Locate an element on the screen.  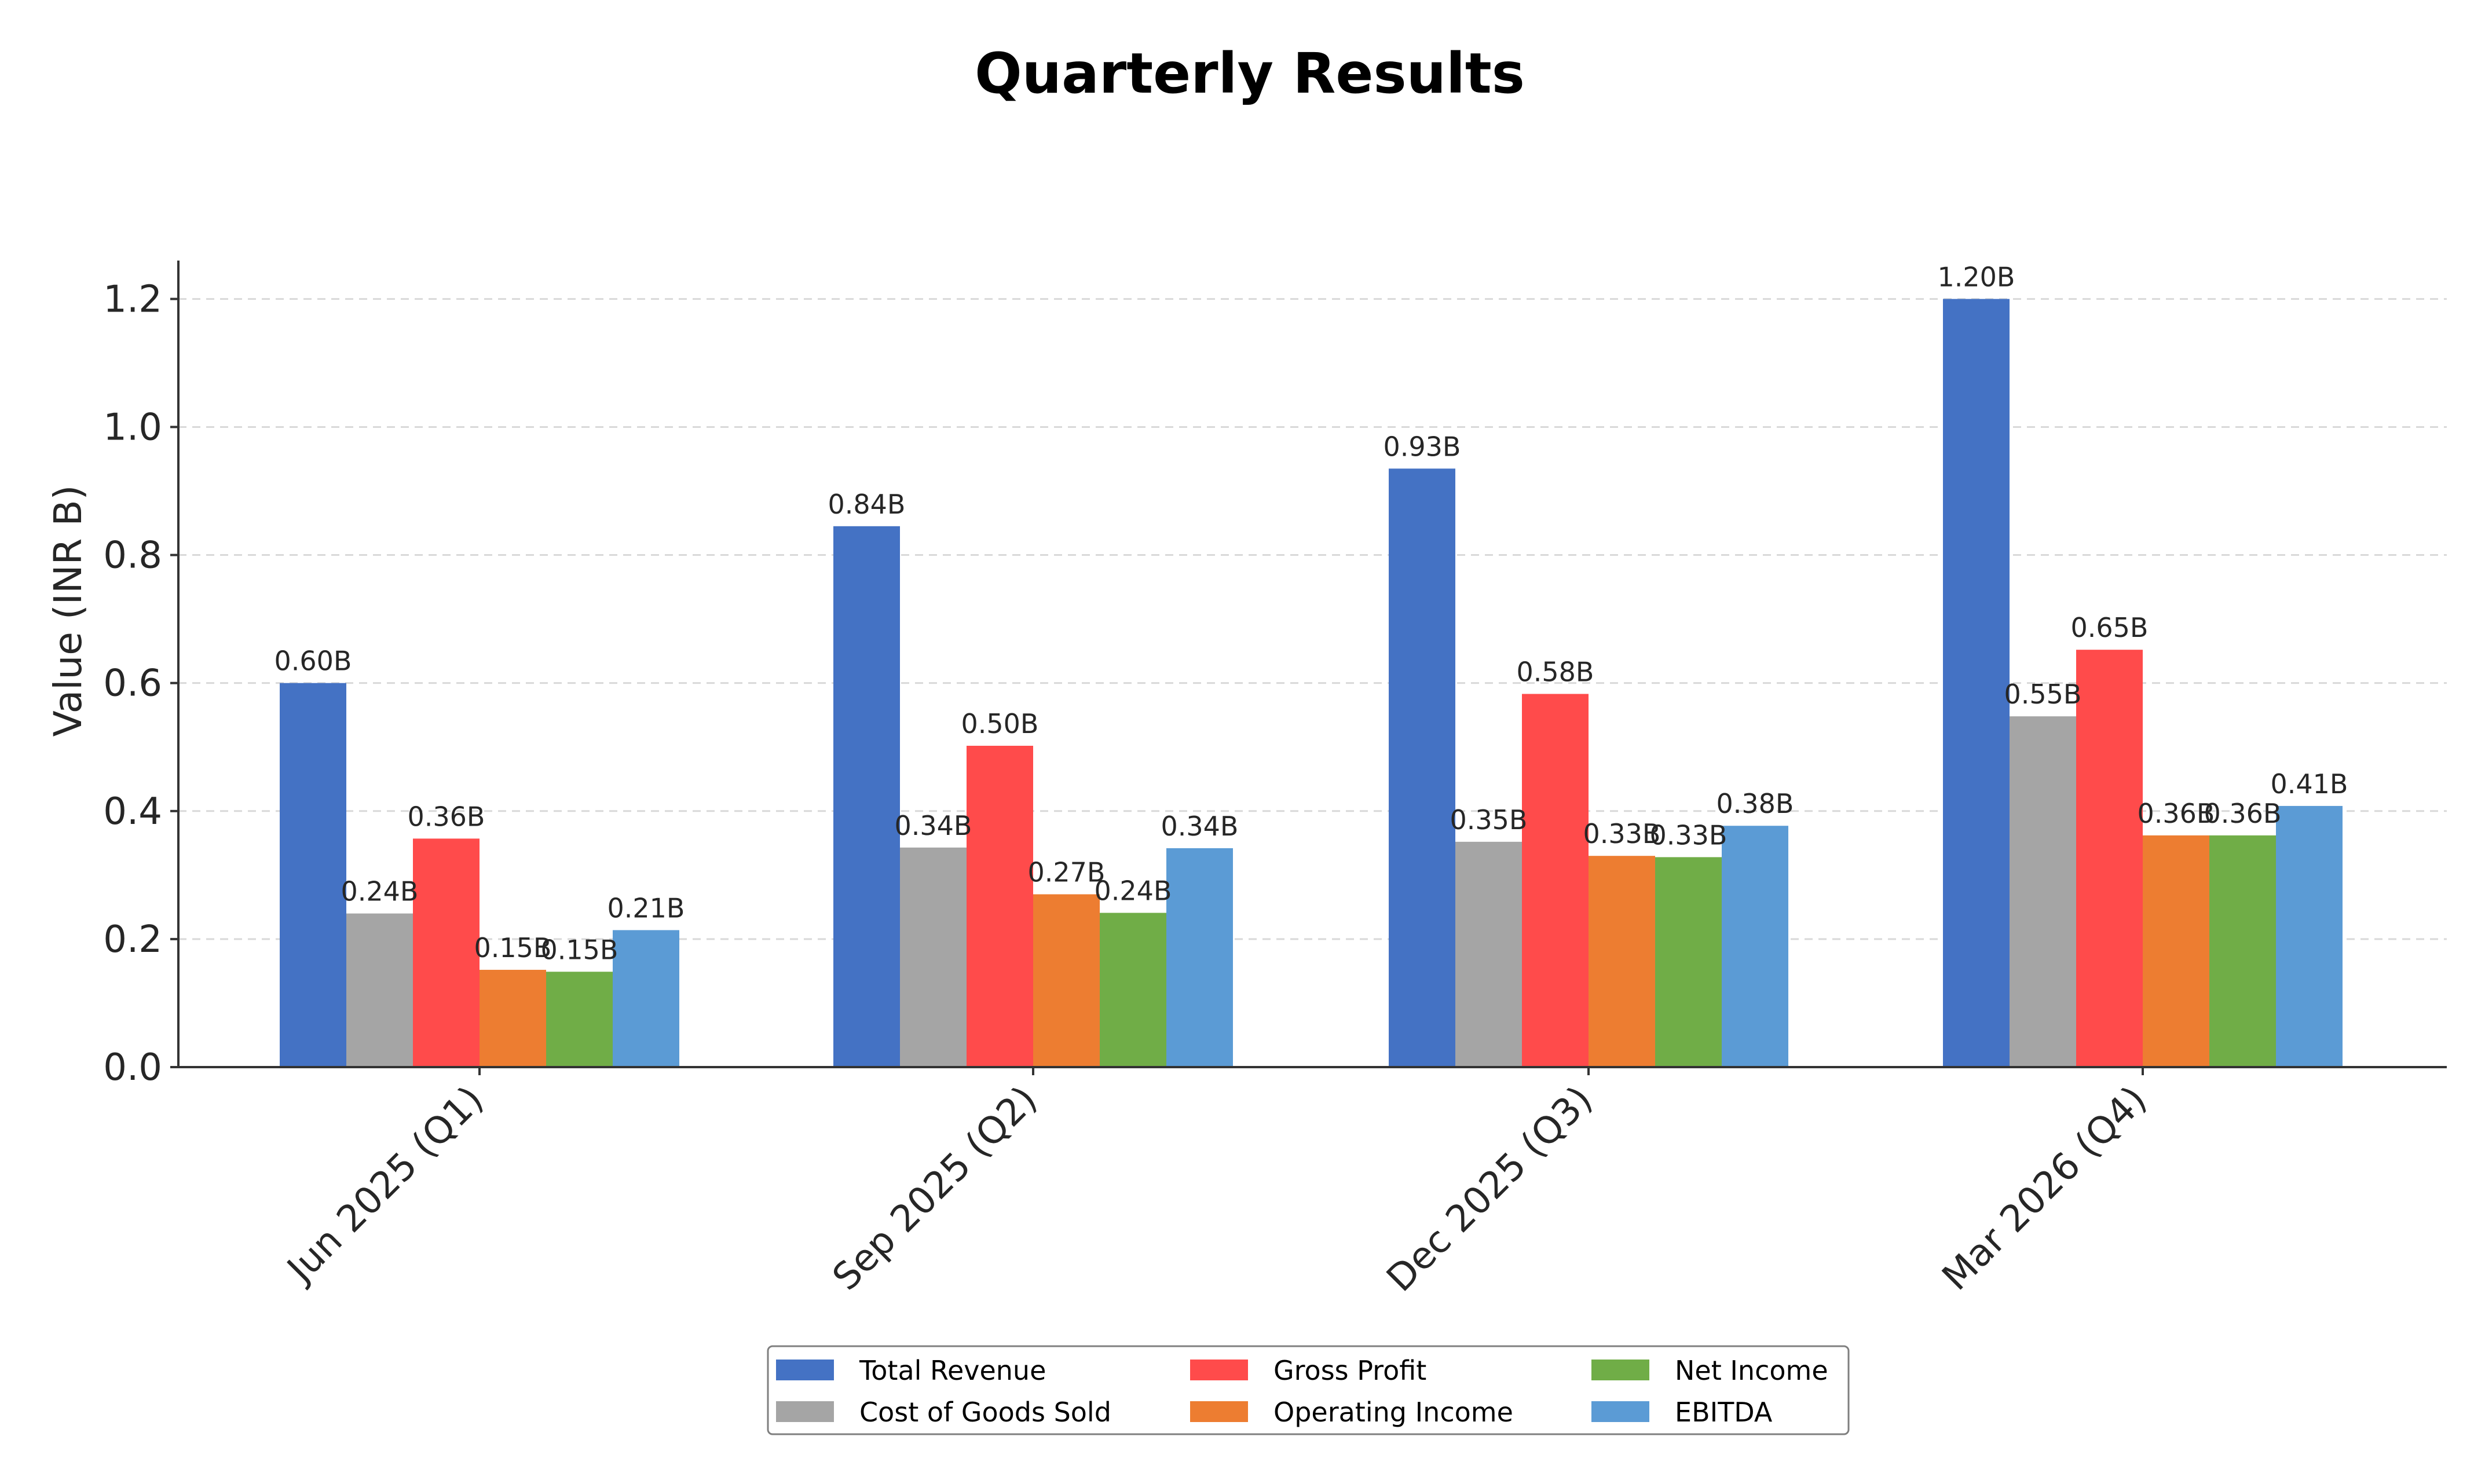
legend-swatch-total-revenue is located at coordinates (805, 1370).